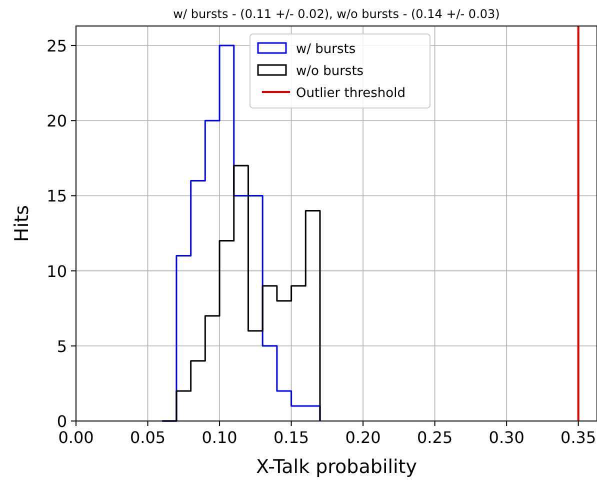 The width and height of the screenshot is (597, 482). What do you see at coordinates (578, 437) in the screenshot?
I see `x-tick-label: 0.35` at bounding box center [578, 437].